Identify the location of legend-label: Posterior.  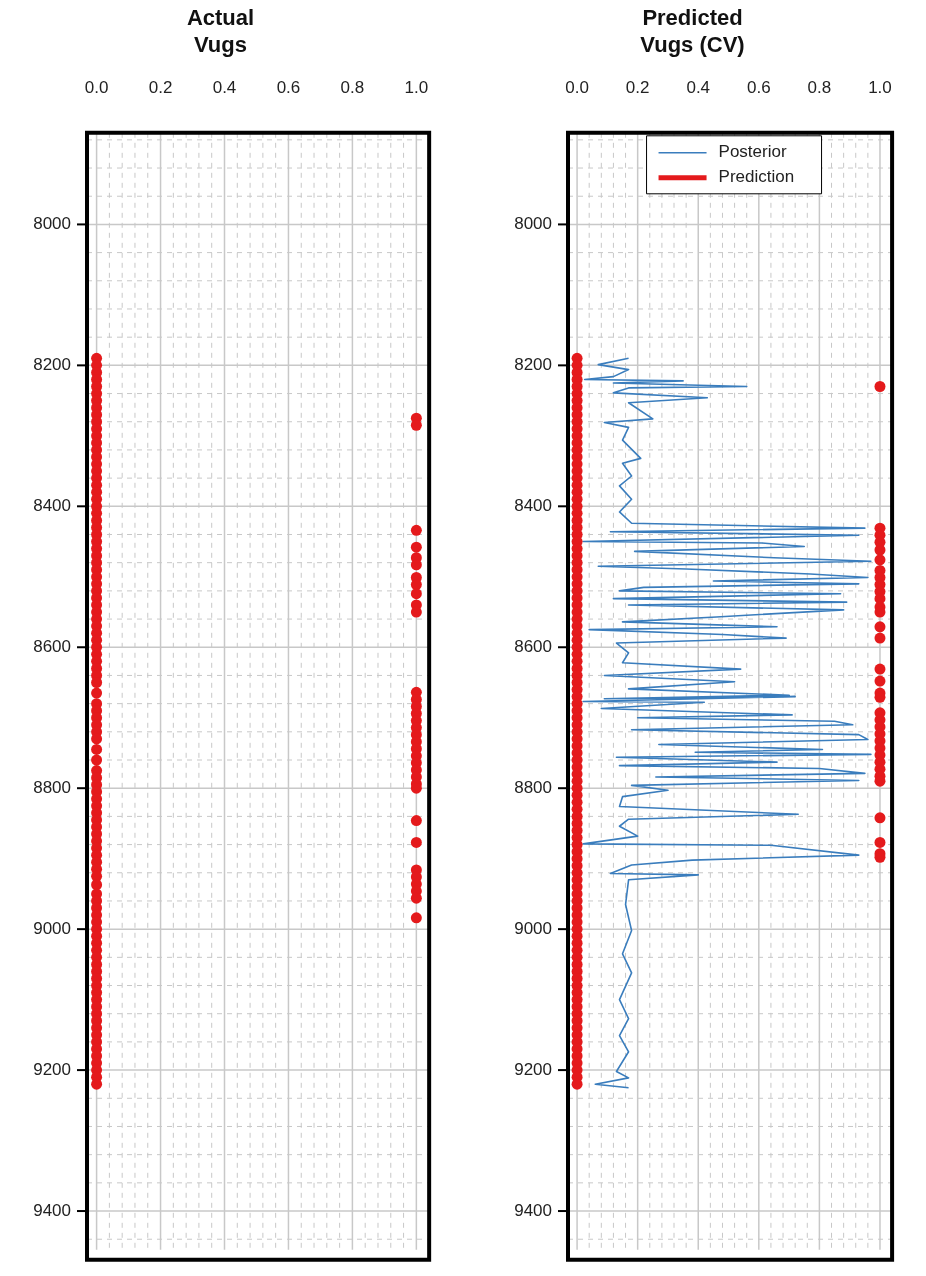
(752, 152).